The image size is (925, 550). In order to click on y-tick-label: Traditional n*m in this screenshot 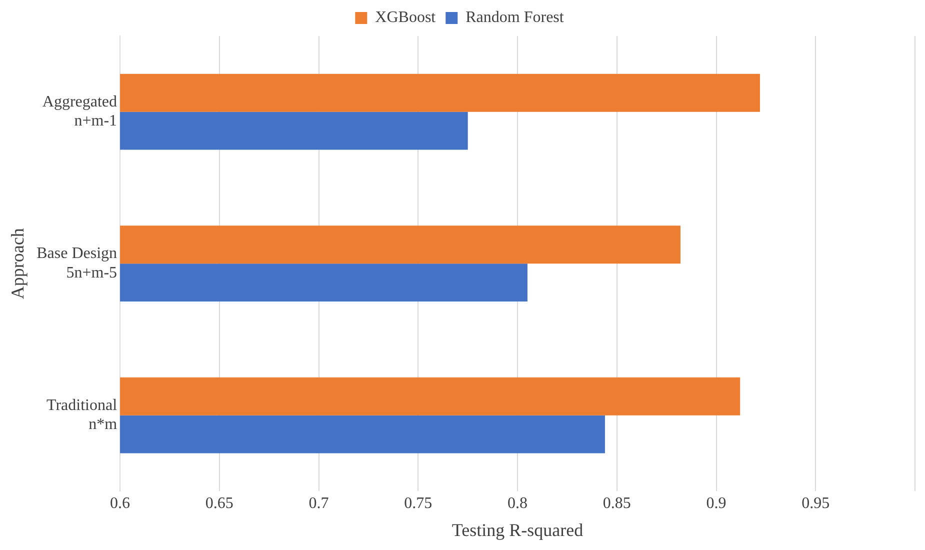, I will do `click(82, 415)`.